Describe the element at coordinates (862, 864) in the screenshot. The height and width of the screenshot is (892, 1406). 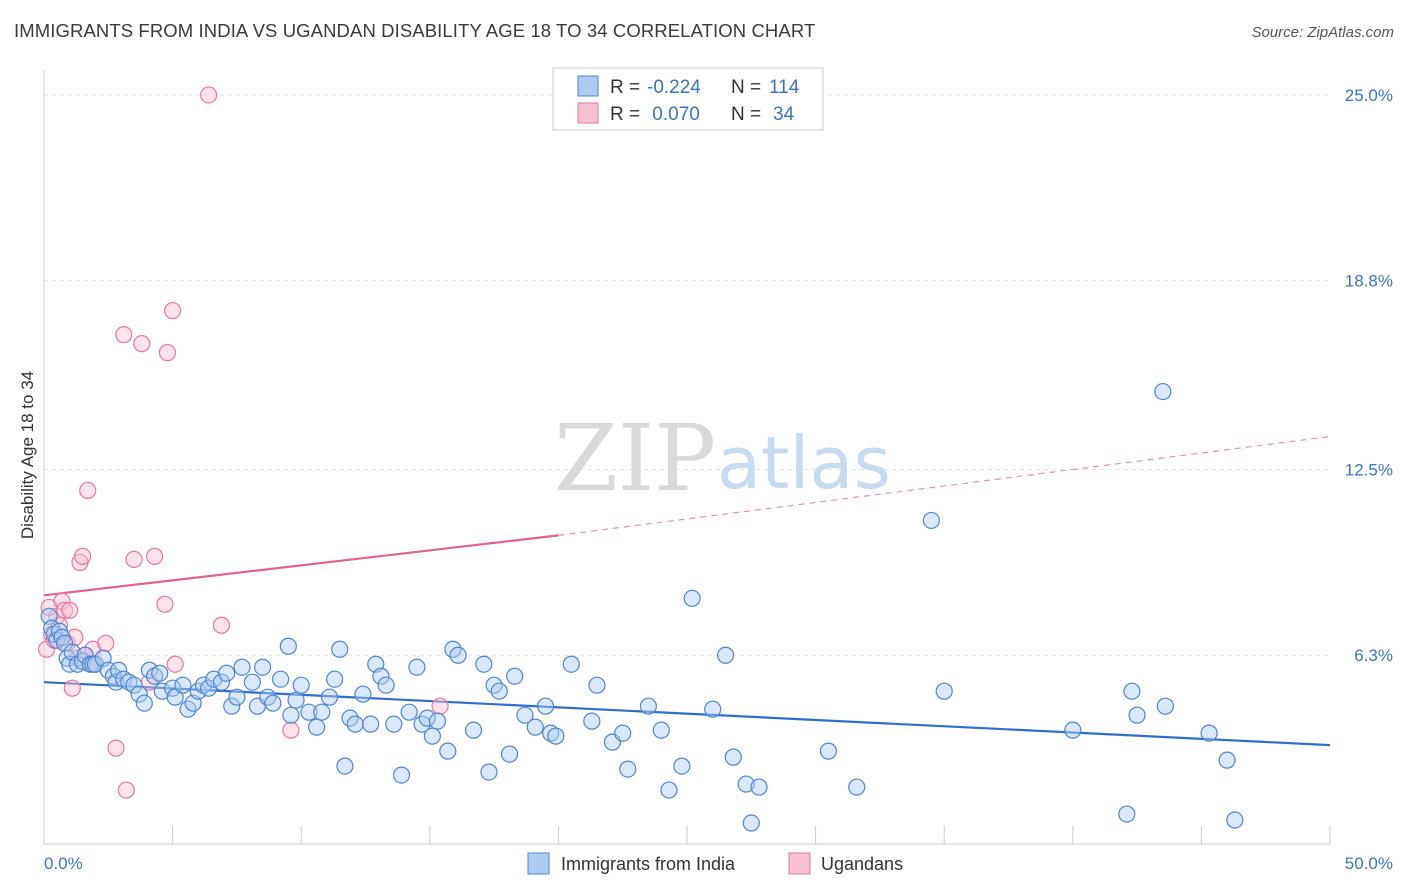
I see `uganda-series-label: Ugandans` at that location.